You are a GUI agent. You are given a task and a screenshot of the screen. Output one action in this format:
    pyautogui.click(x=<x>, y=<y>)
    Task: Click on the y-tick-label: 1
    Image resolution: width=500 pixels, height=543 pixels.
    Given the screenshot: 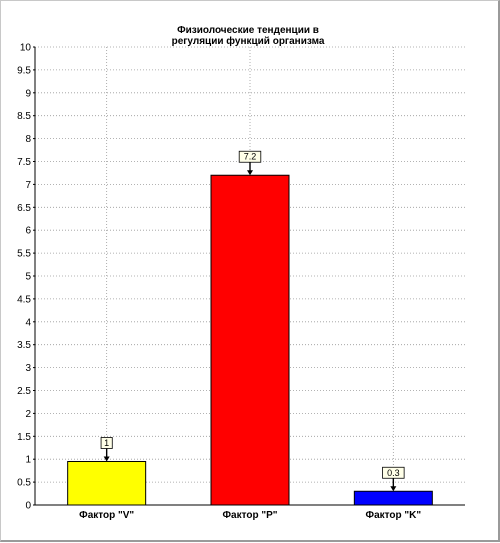 What is the action you would take?
    pyautogui.click(x=28, y=460)
    